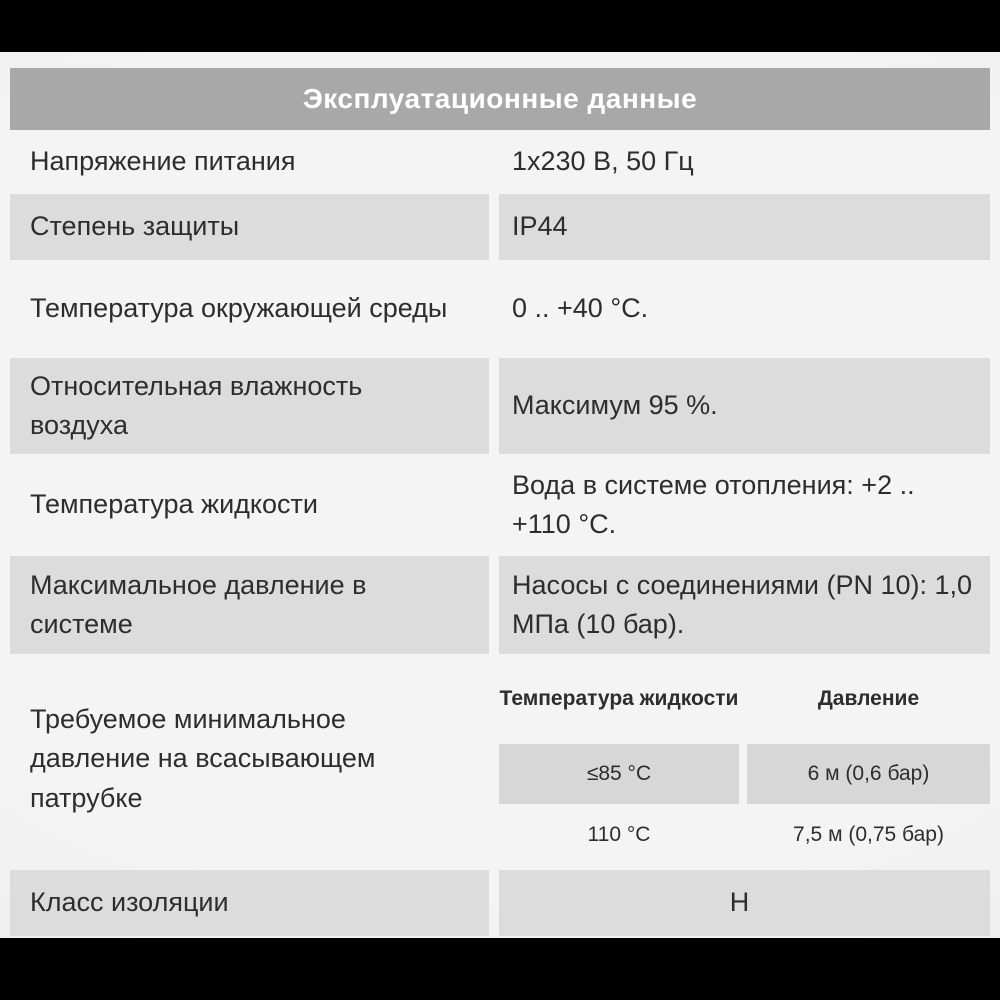 The image size is (1000, 1000). What do you see at coordinates (619, 699) in the screenshot?
I see `subtable-header-temperature: Температура жидкости` at bounding box center [619, 699].